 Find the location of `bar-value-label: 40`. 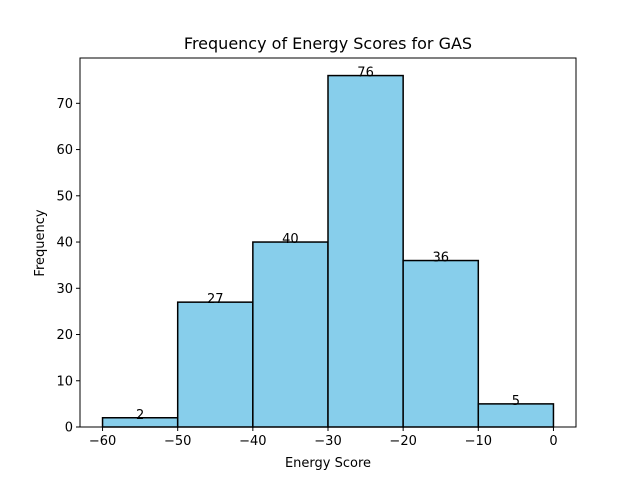

bar-value-label: 40 is located at coordinates (290, 239).